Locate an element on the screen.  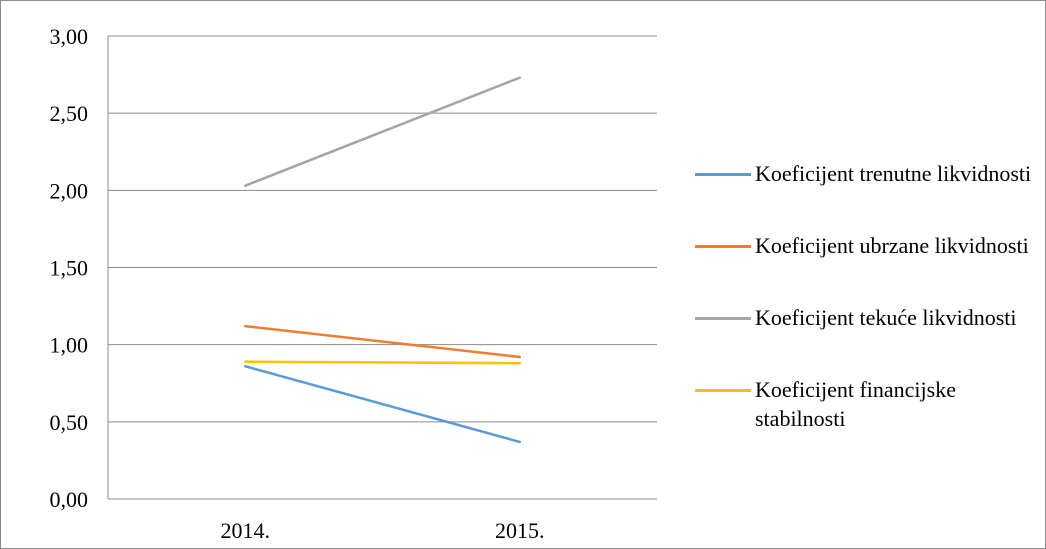
y-tick-label-5: 2,50 is located at coordinates (69, 113).